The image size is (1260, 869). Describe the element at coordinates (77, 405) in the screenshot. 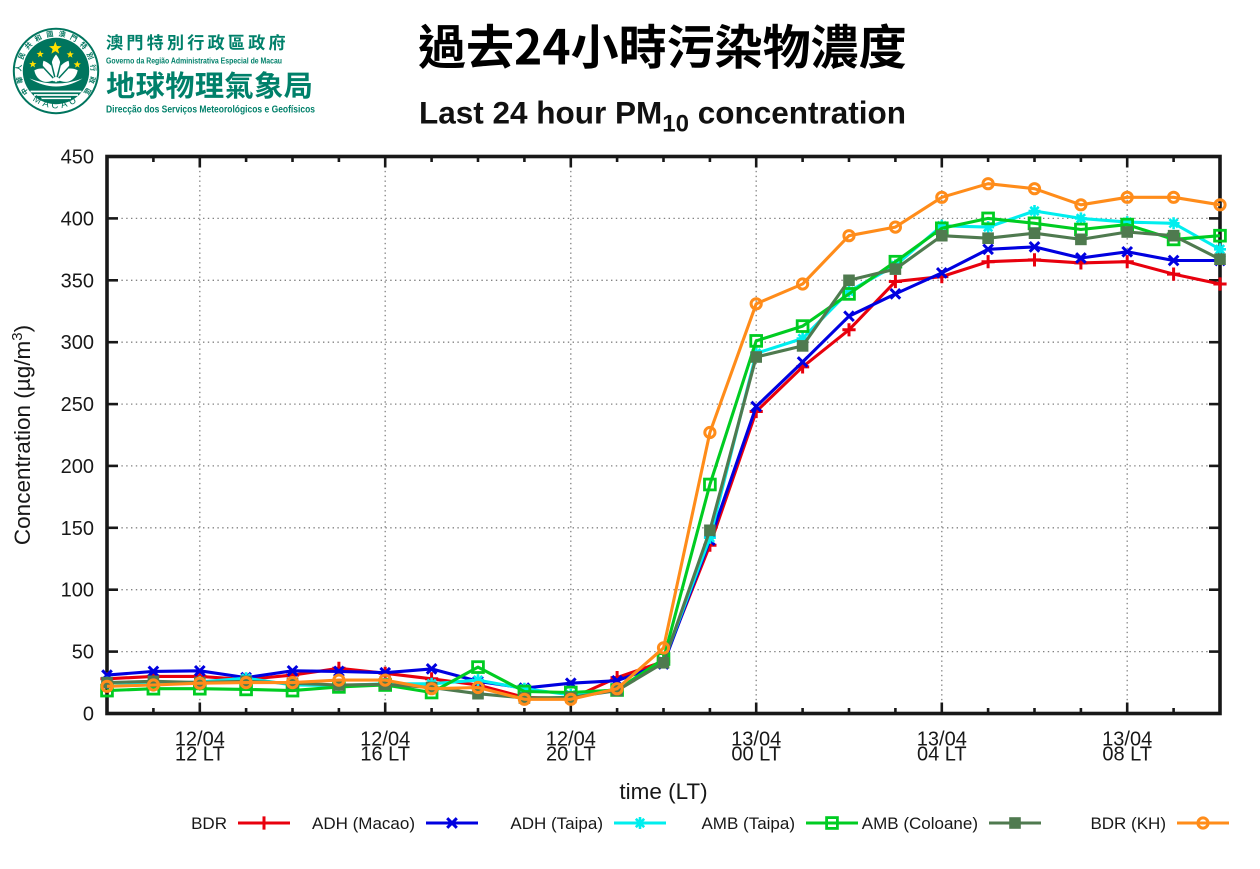

I see `svg-text: 250` at that location.